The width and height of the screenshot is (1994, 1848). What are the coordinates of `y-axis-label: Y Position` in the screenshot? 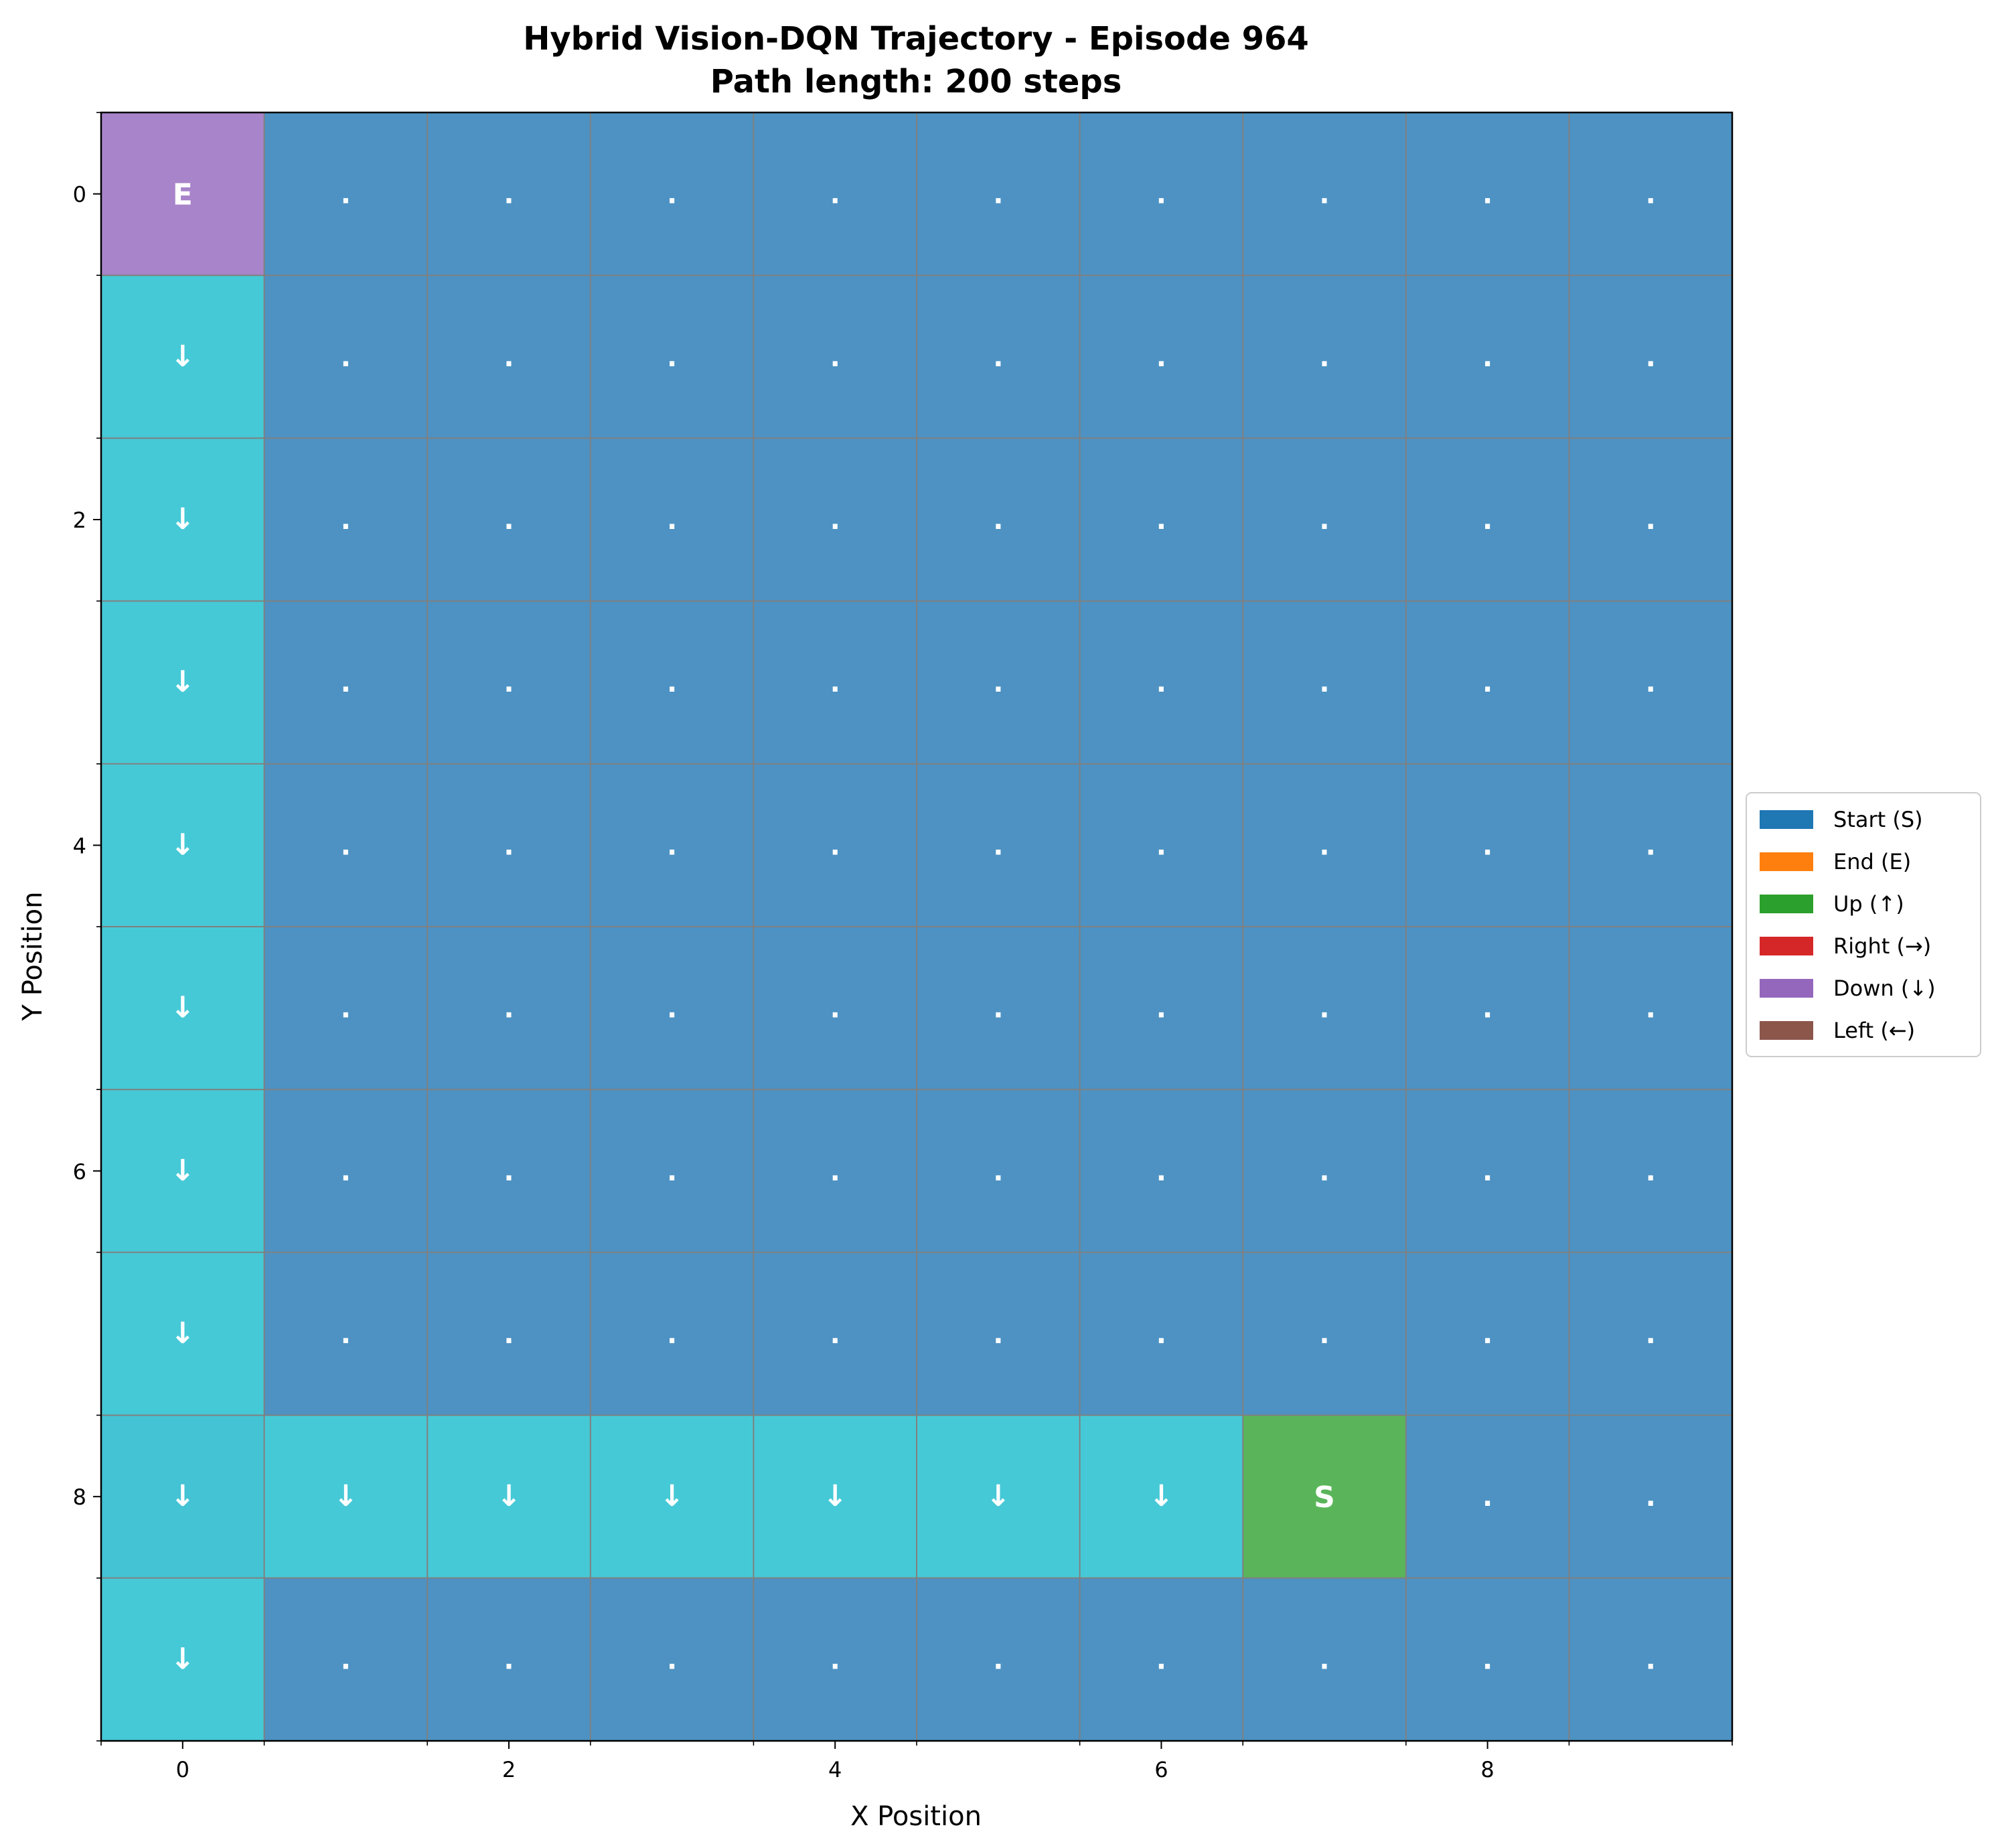 It's located at (32, 957).